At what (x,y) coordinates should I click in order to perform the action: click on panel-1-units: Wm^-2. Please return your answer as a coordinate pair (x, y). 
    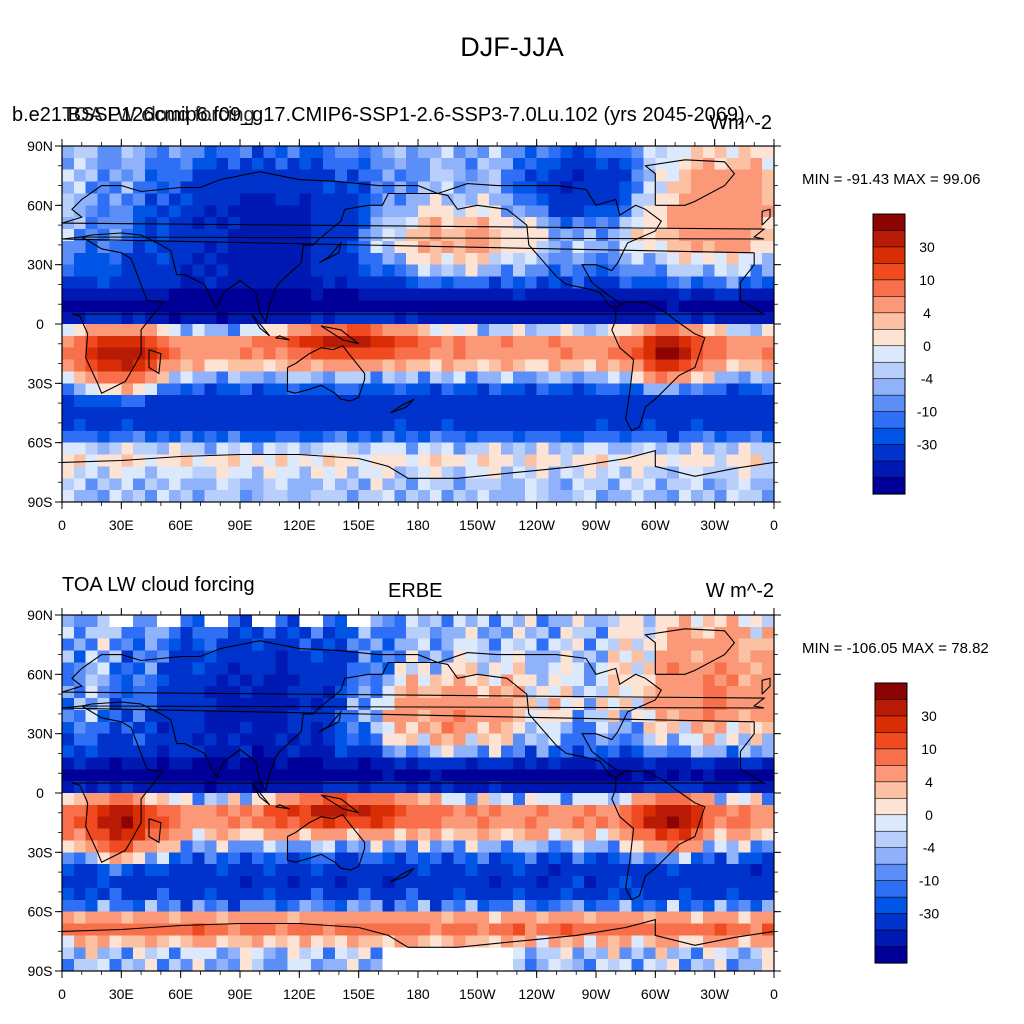
    Looking at the image, I should click on (740, 123).